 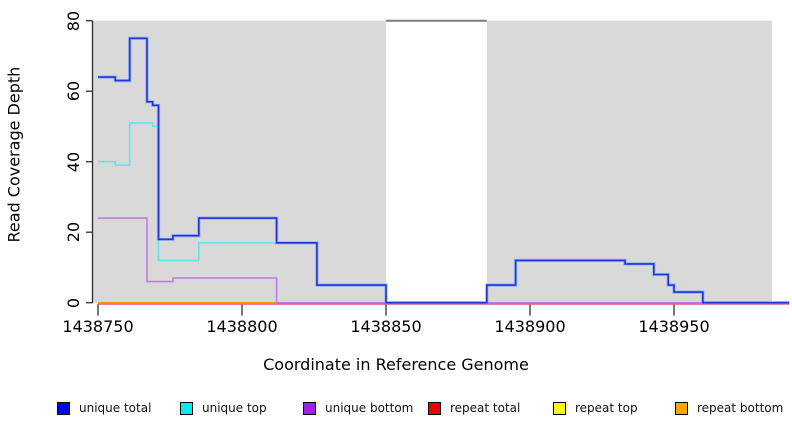 I want to click on y-tick-label: 0, so click(x=73, y=302).